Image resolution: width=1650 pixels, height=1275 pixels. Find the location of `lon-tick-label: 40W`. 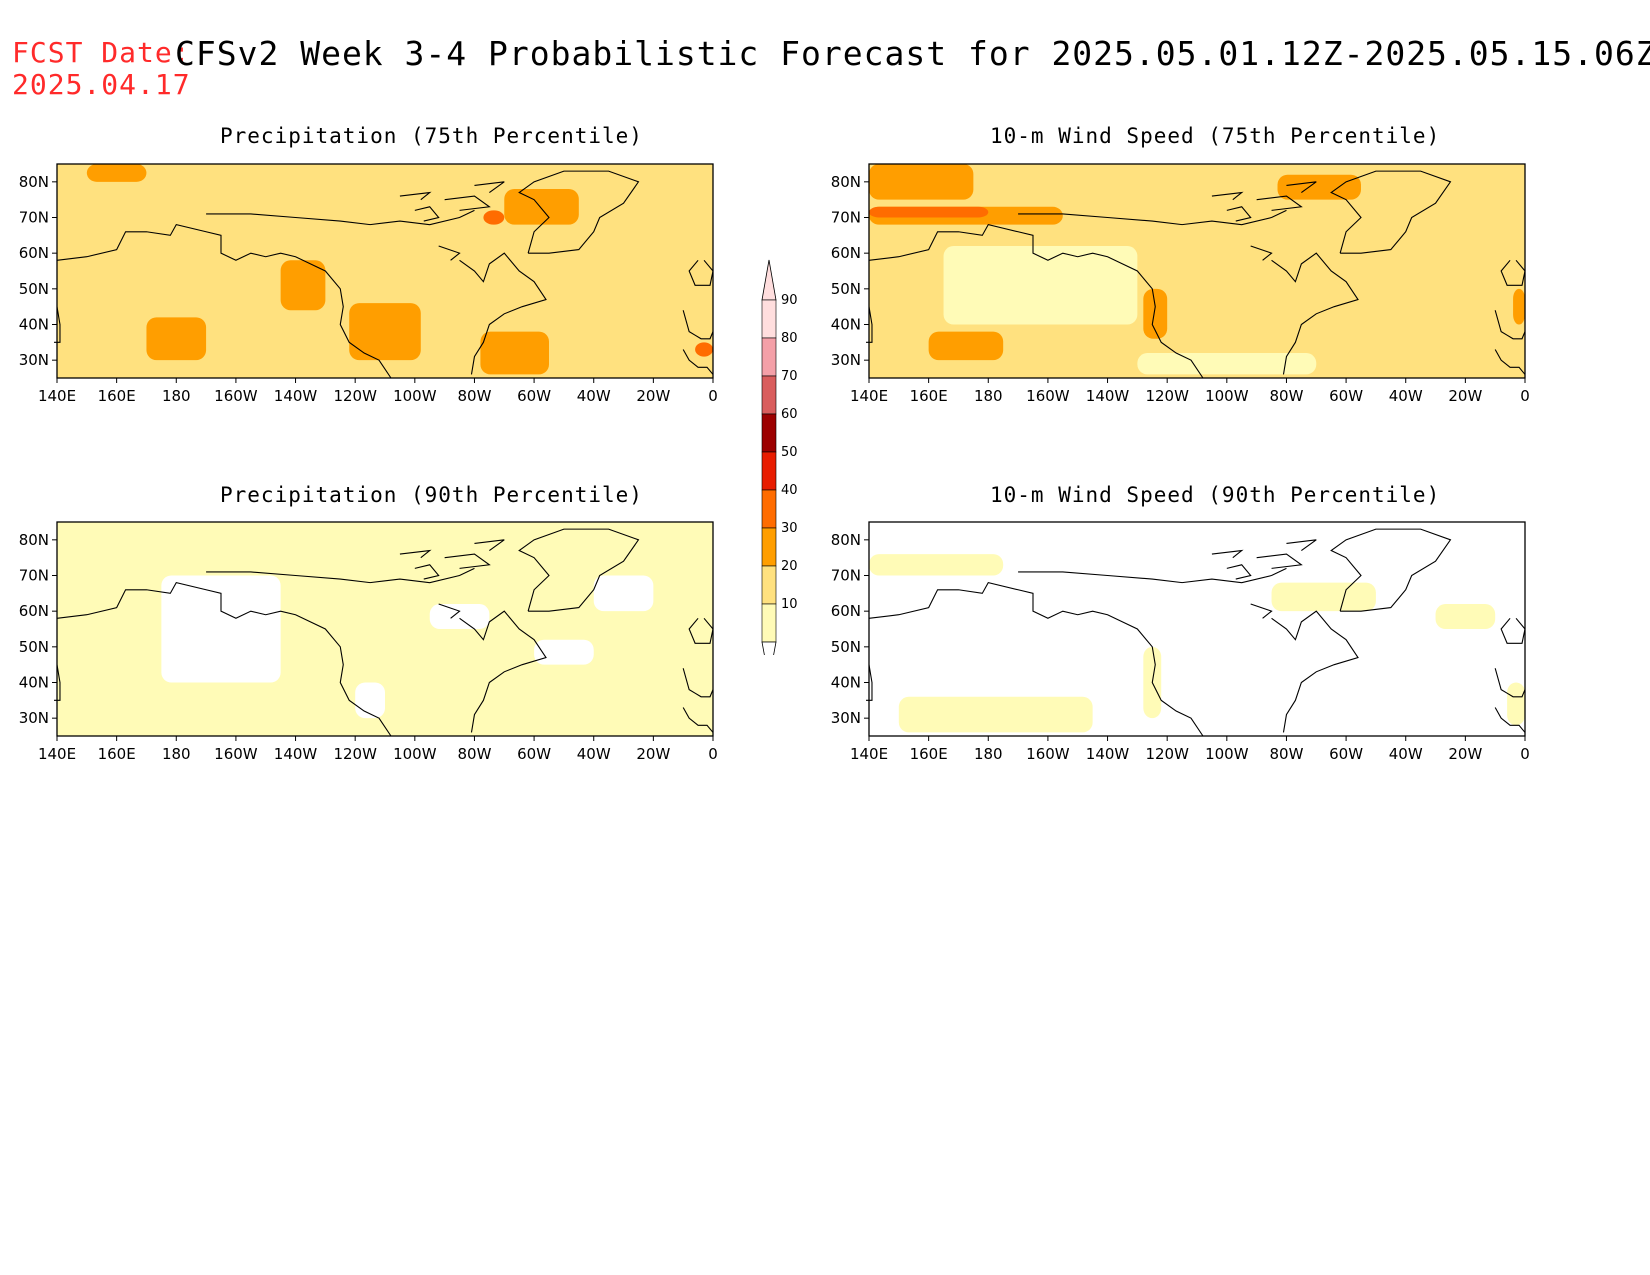

lon-tick-label: 40W is located at coordinates (1406, 396).